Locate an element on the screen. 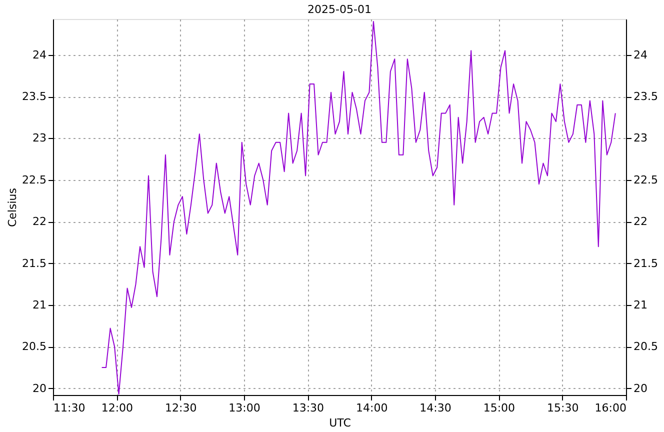 The width and height of the screenshot is (664, 432). x-axis-title: UTC is located at coordinates (340, 423).